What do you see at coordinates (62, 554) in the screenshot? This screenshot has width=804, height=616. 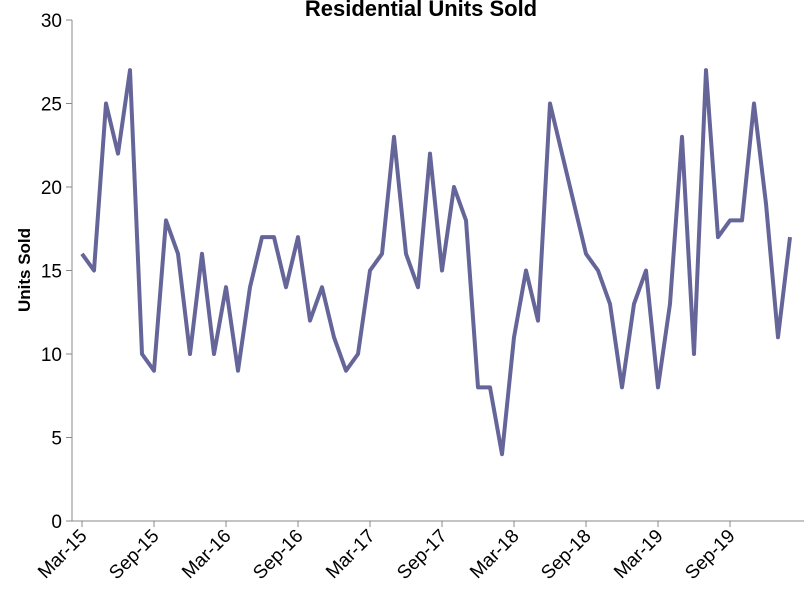 I see `x-tick-label: Mar-15` at bounding box center [62, 554].